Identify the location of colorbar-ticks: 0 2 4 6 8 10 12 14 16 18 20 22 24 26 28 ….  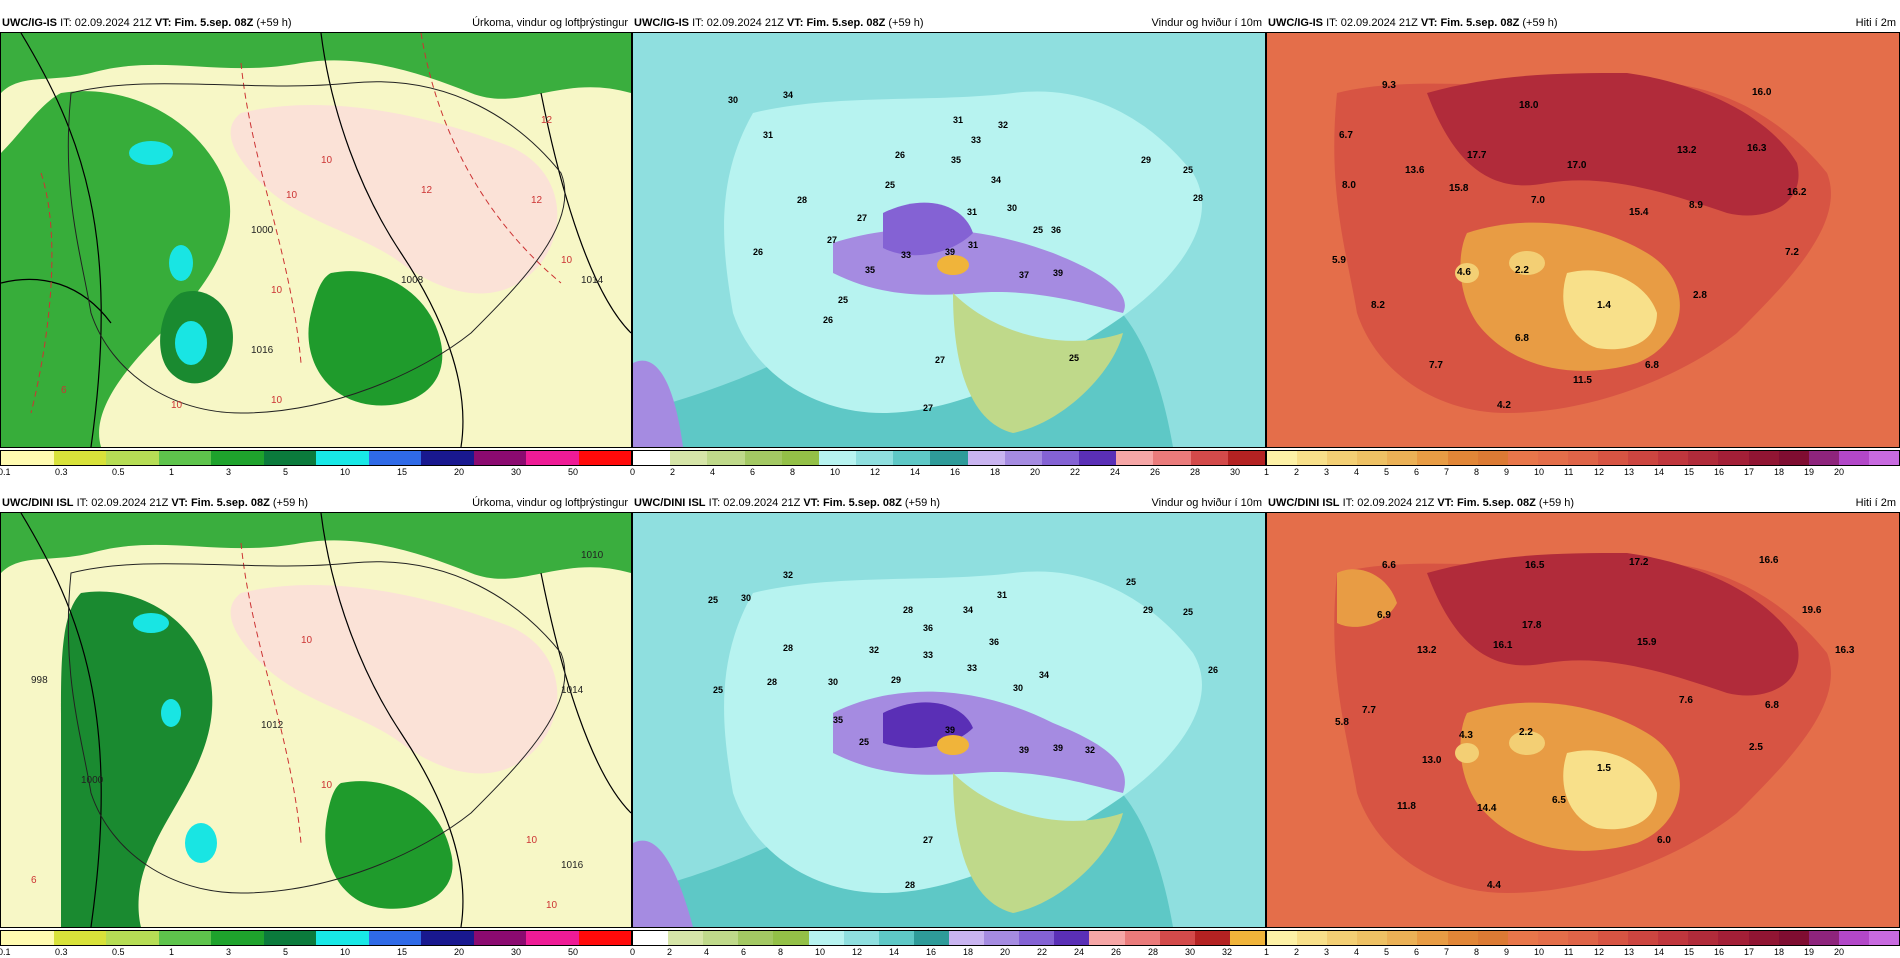
(948, 952).